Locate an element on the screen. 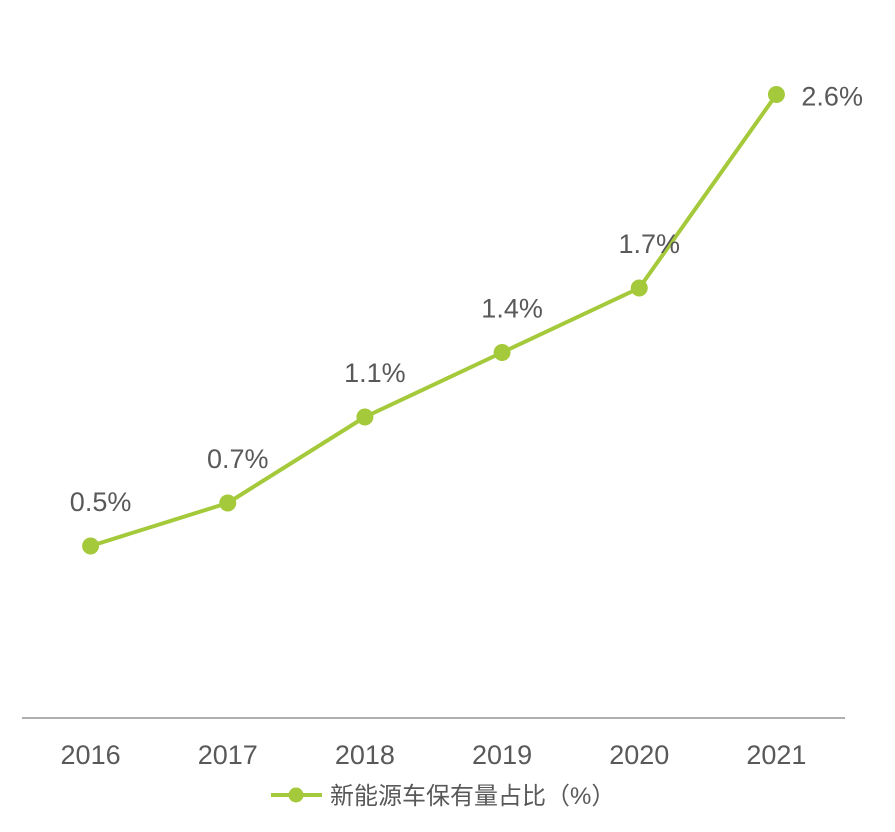  legend-label: 新能源车保有量占比（%） is located at coordinates (472, 796).